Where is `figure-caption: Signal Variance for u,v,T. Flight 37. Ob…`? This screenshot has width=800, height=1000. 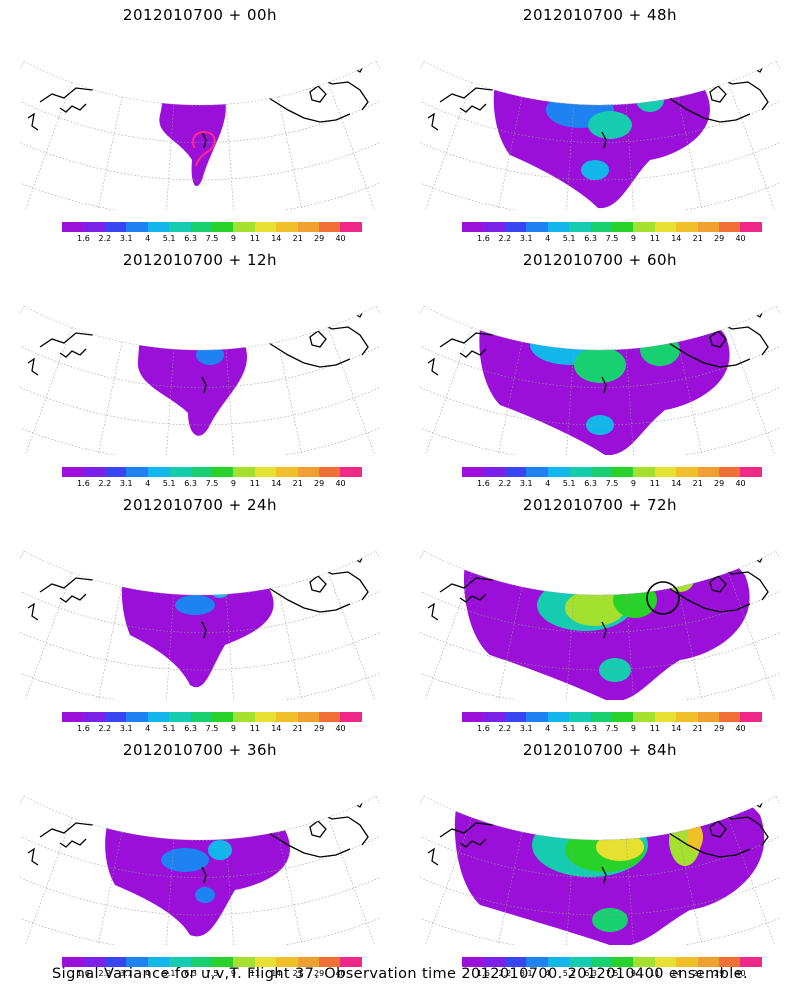
figure-caption: Signal Variance for u,v,T. Flight 37. Ob… is located at coordinates (400, 974).